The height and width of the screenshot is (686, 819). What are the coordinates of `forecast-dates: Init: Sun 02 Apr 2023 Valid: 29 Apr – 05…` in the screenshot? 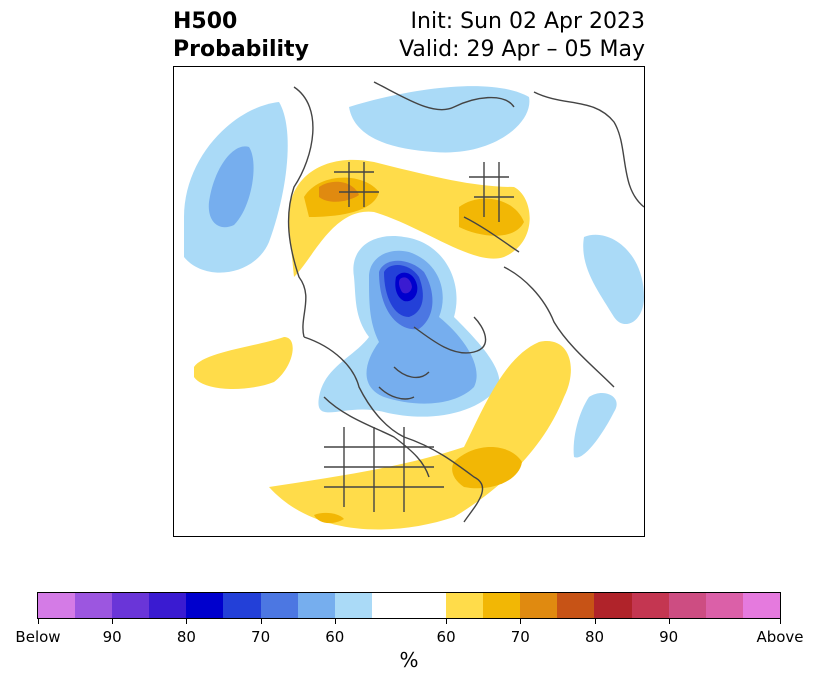 It's located at (522, 36).